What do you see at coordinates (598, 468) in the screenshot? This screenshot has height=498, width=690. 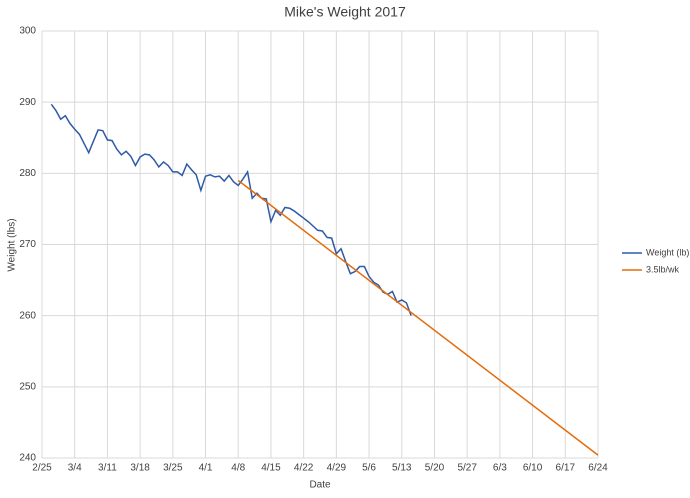 I see `x-tick-label: 6/24` at bounding box center [598, 468].